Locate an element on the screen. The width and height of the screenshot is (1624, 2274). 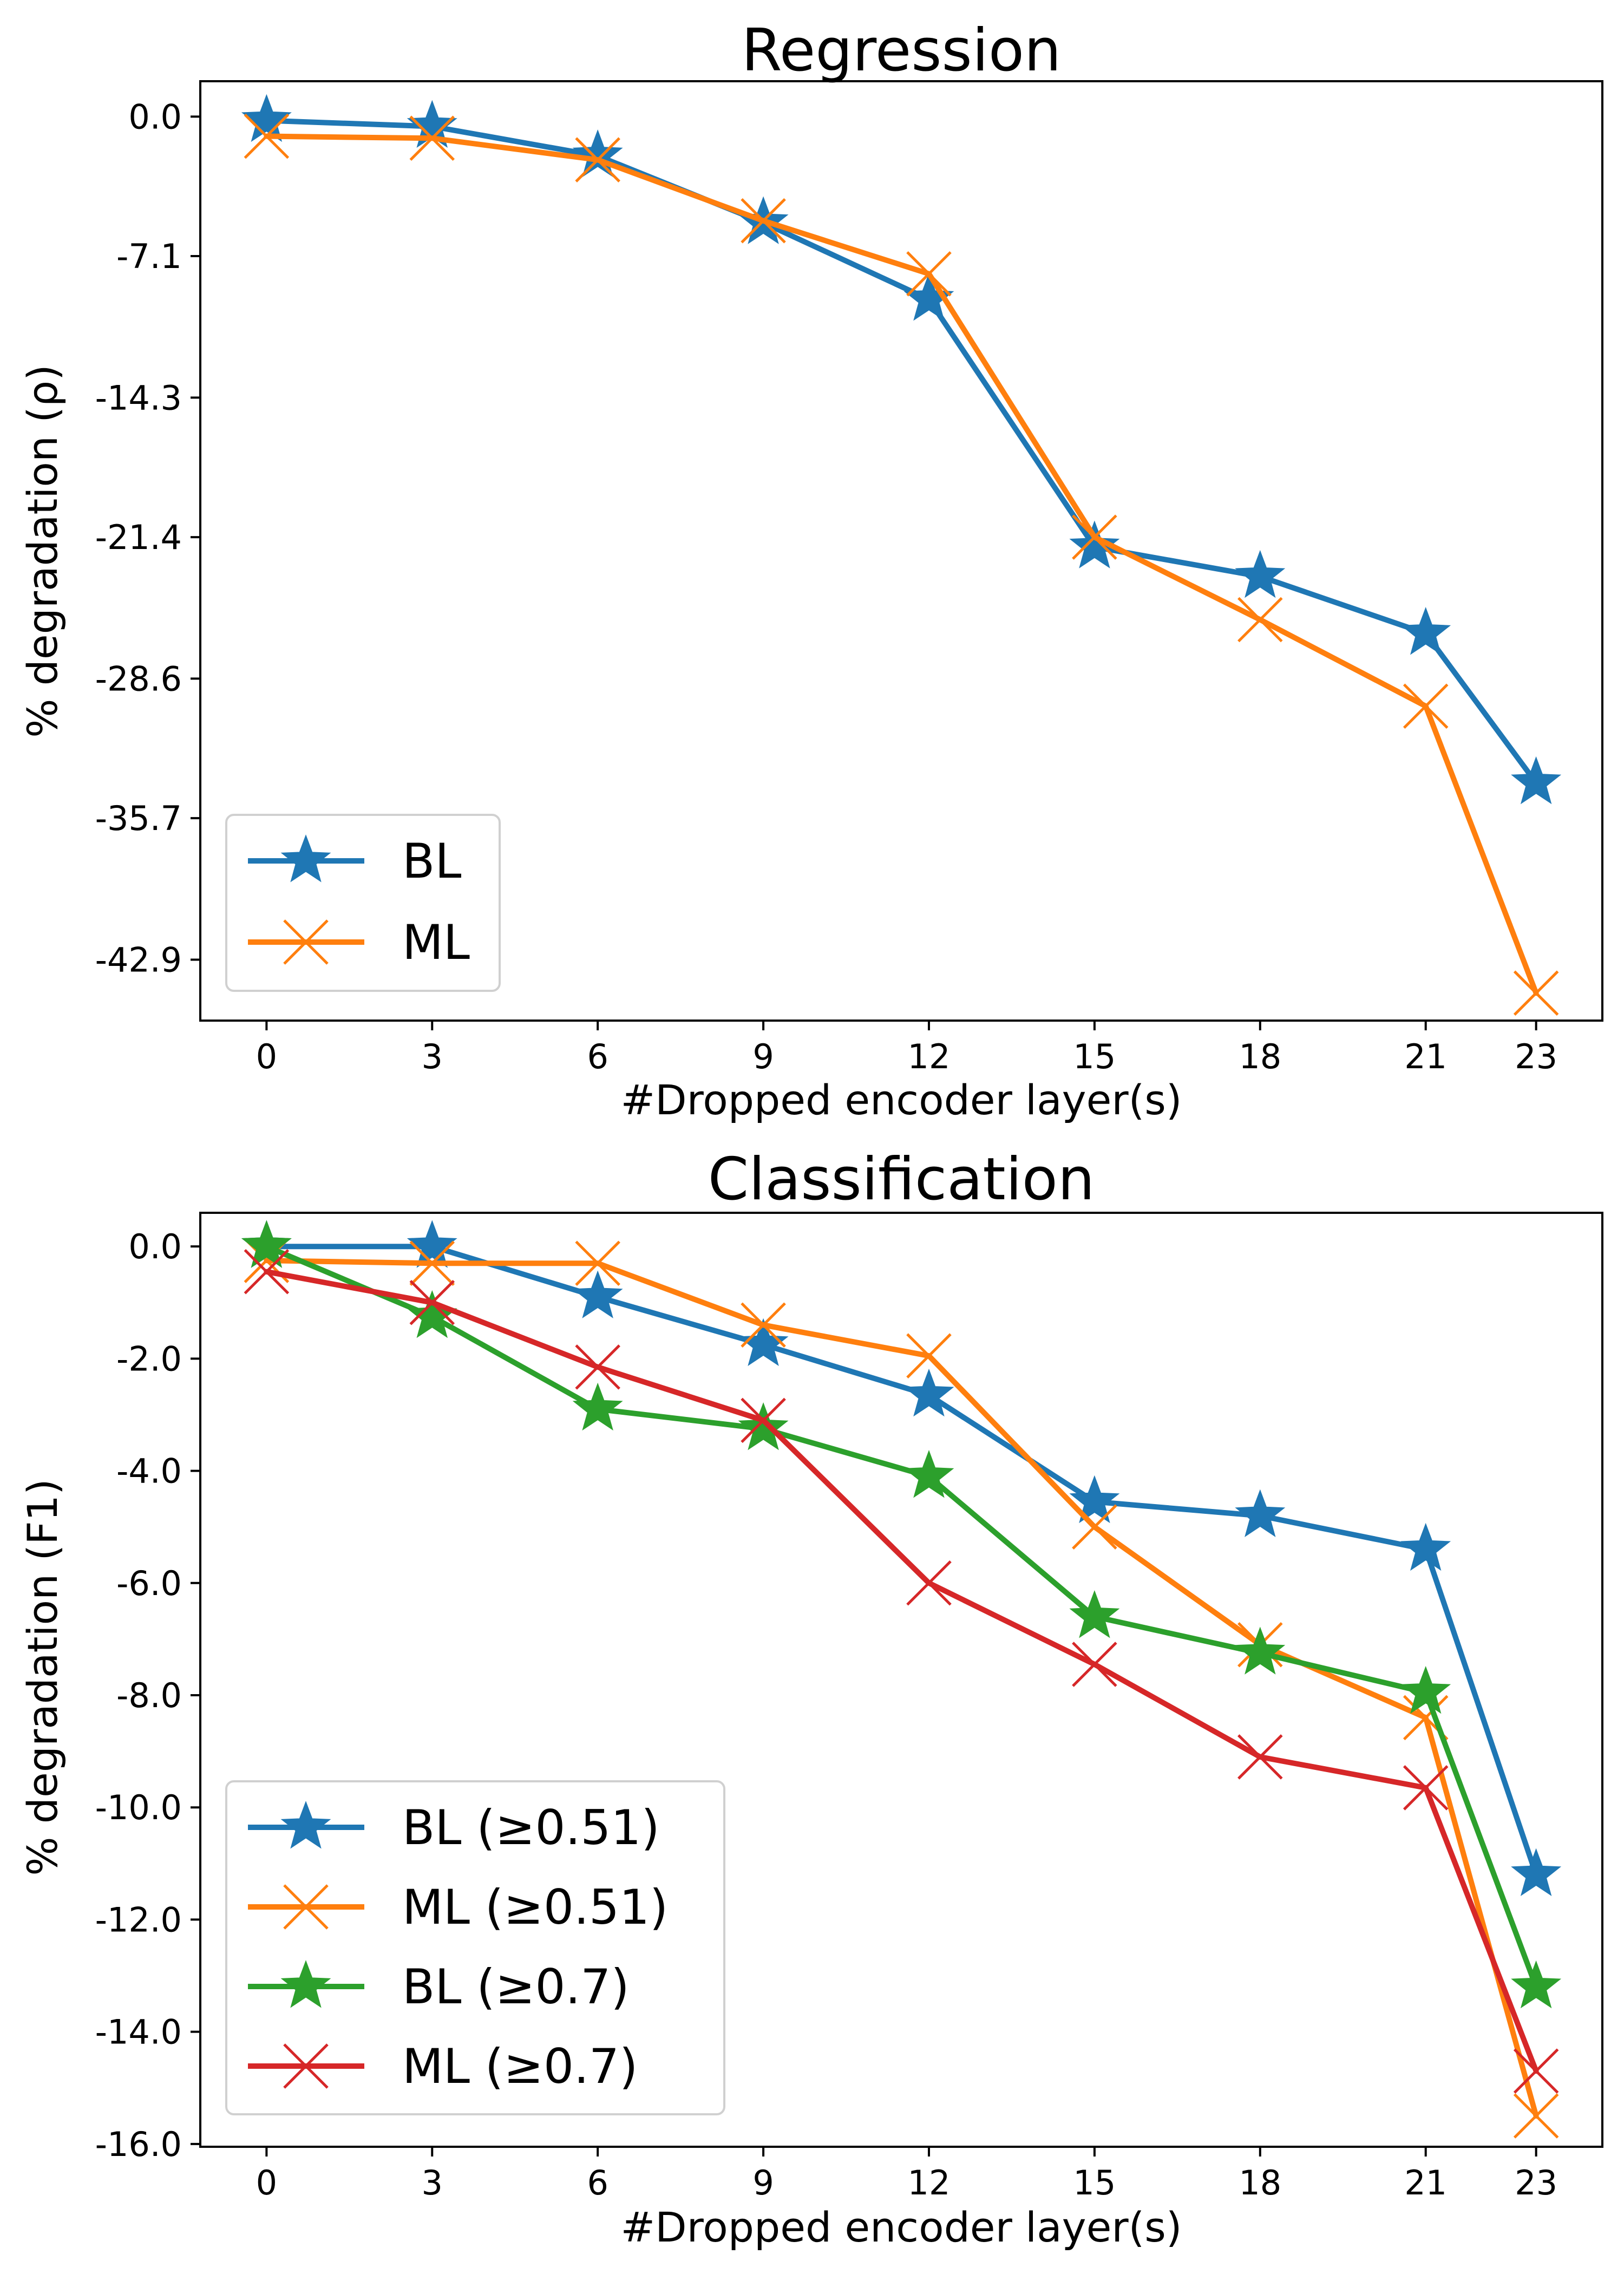
classification-y-tick-label: 0.0 is located at coordinates (155, 1247).